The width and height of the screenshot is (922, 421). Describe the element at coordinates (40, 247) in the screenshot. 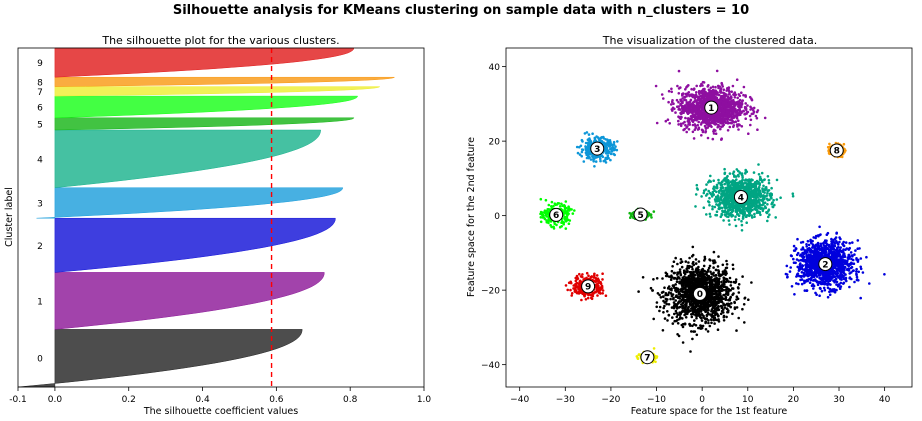

I see `silhouette-cluster-label-2: 2` at that location.